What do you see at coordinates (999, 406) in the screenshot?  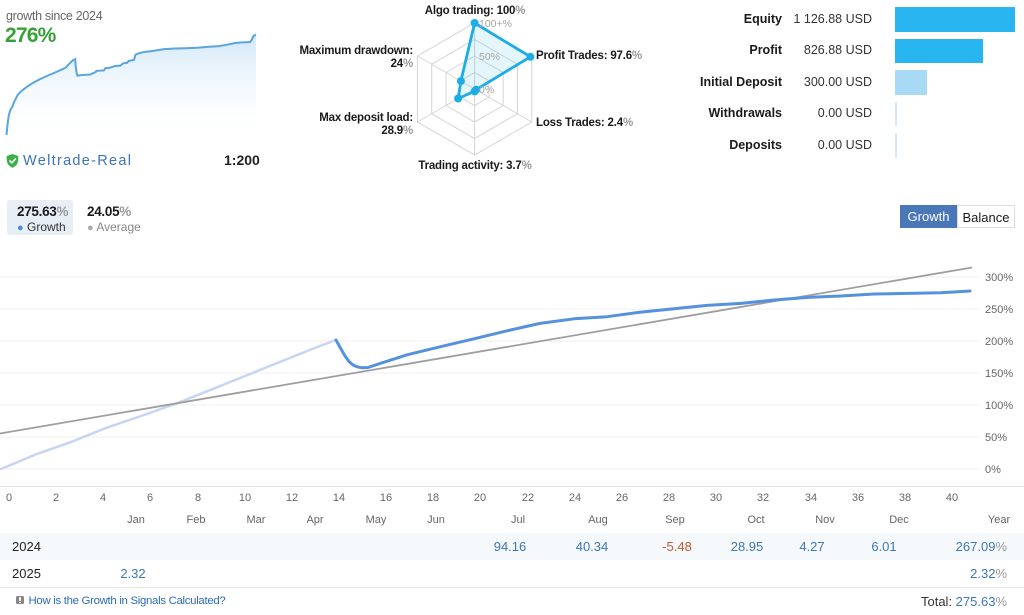 I see `svg-text: 100%` at bounding box center [999, 406].